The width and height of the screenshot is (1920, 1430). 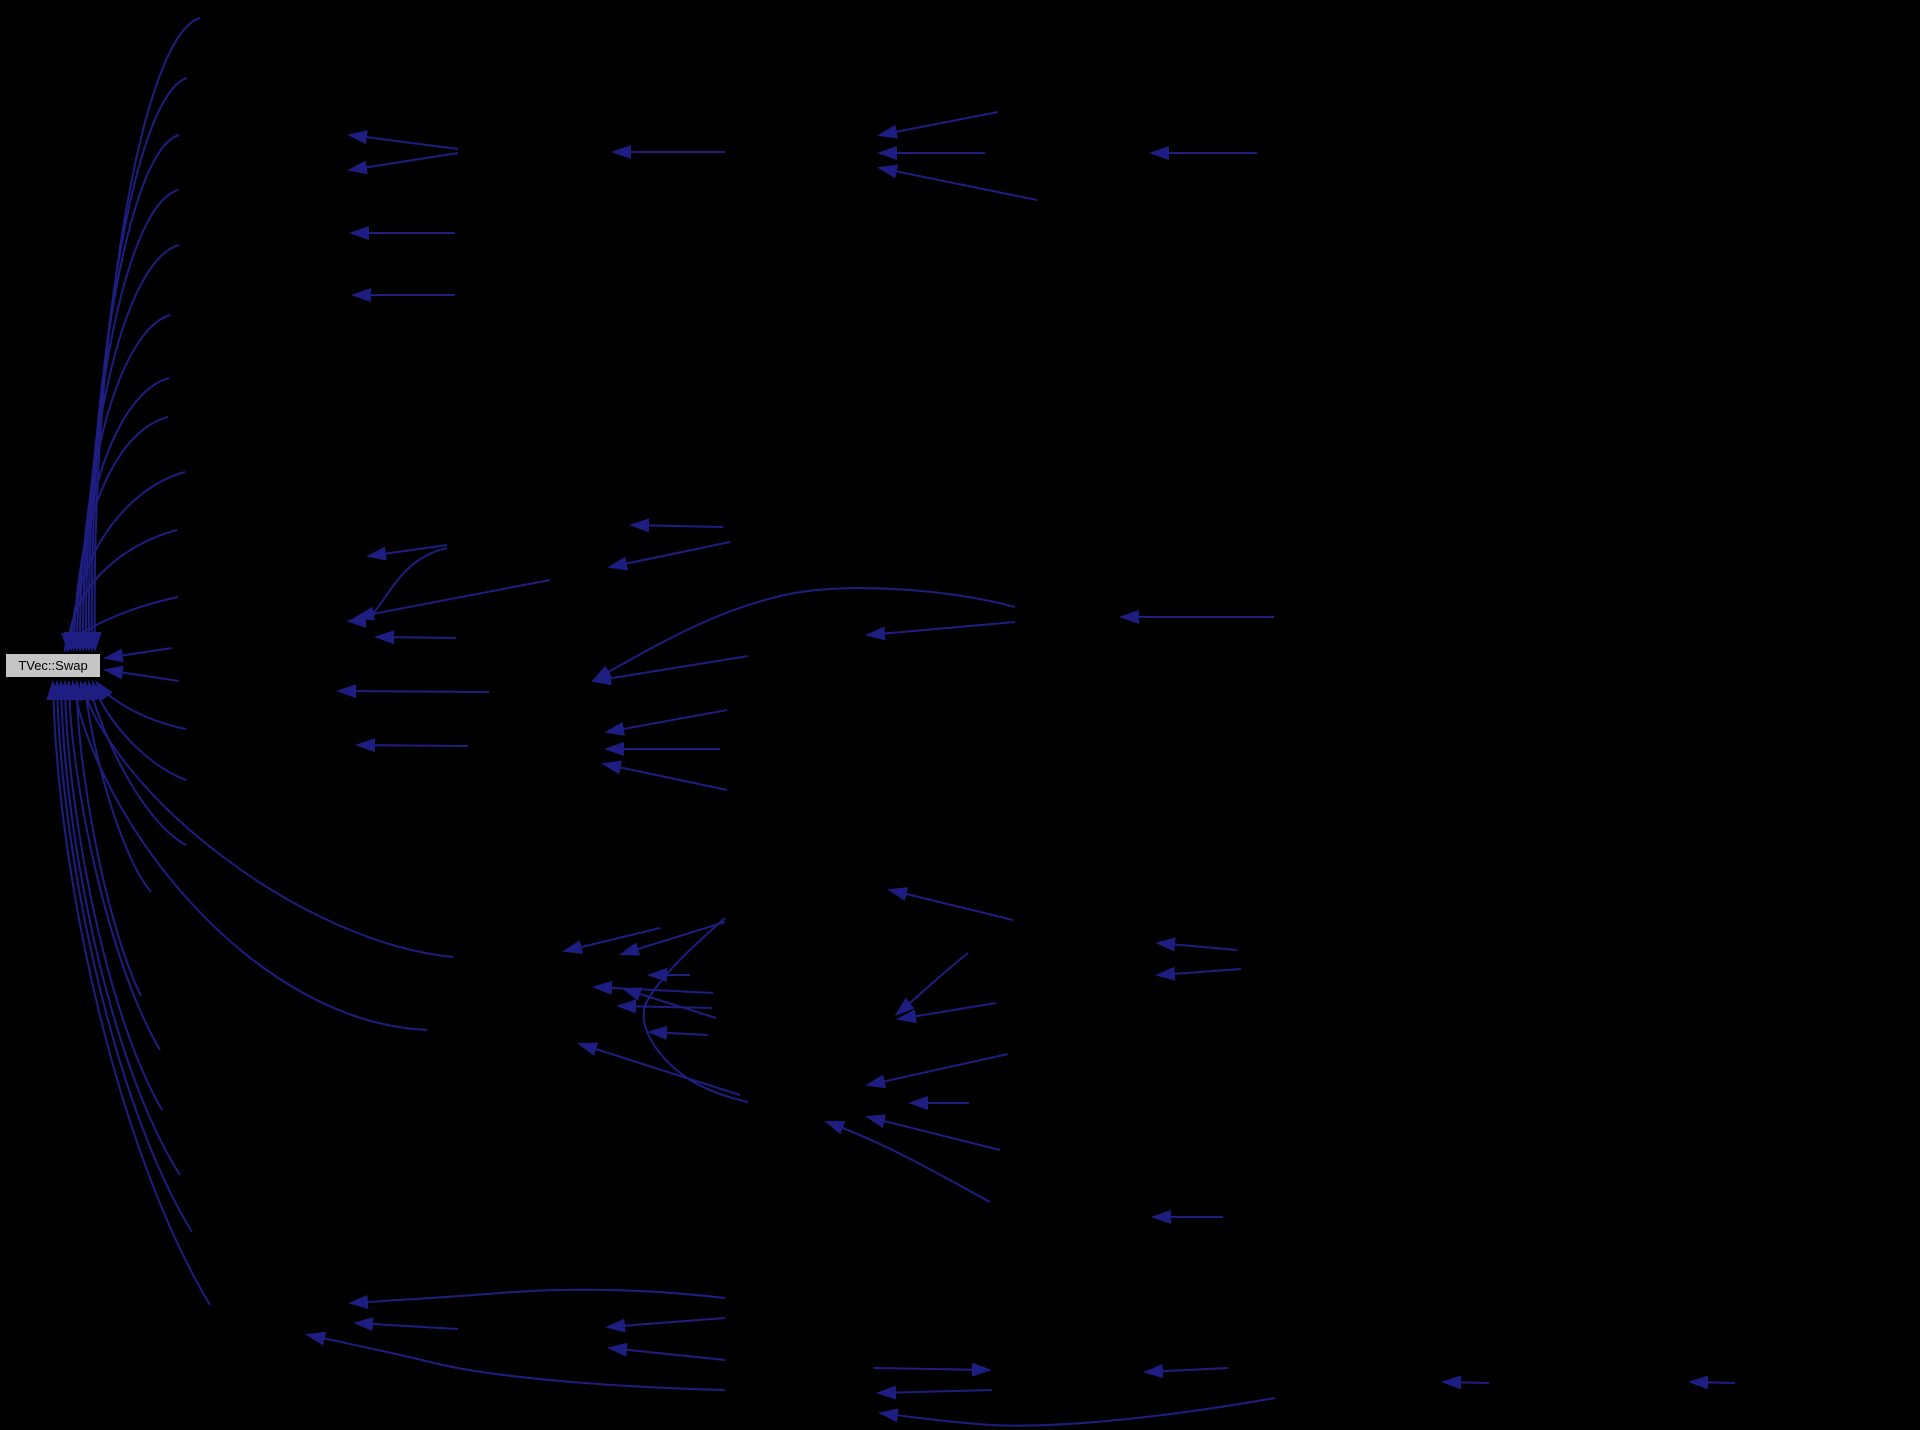 I want to click on graph-node-tvec-swap: TVec::Swap, so click(x=53, y=665).